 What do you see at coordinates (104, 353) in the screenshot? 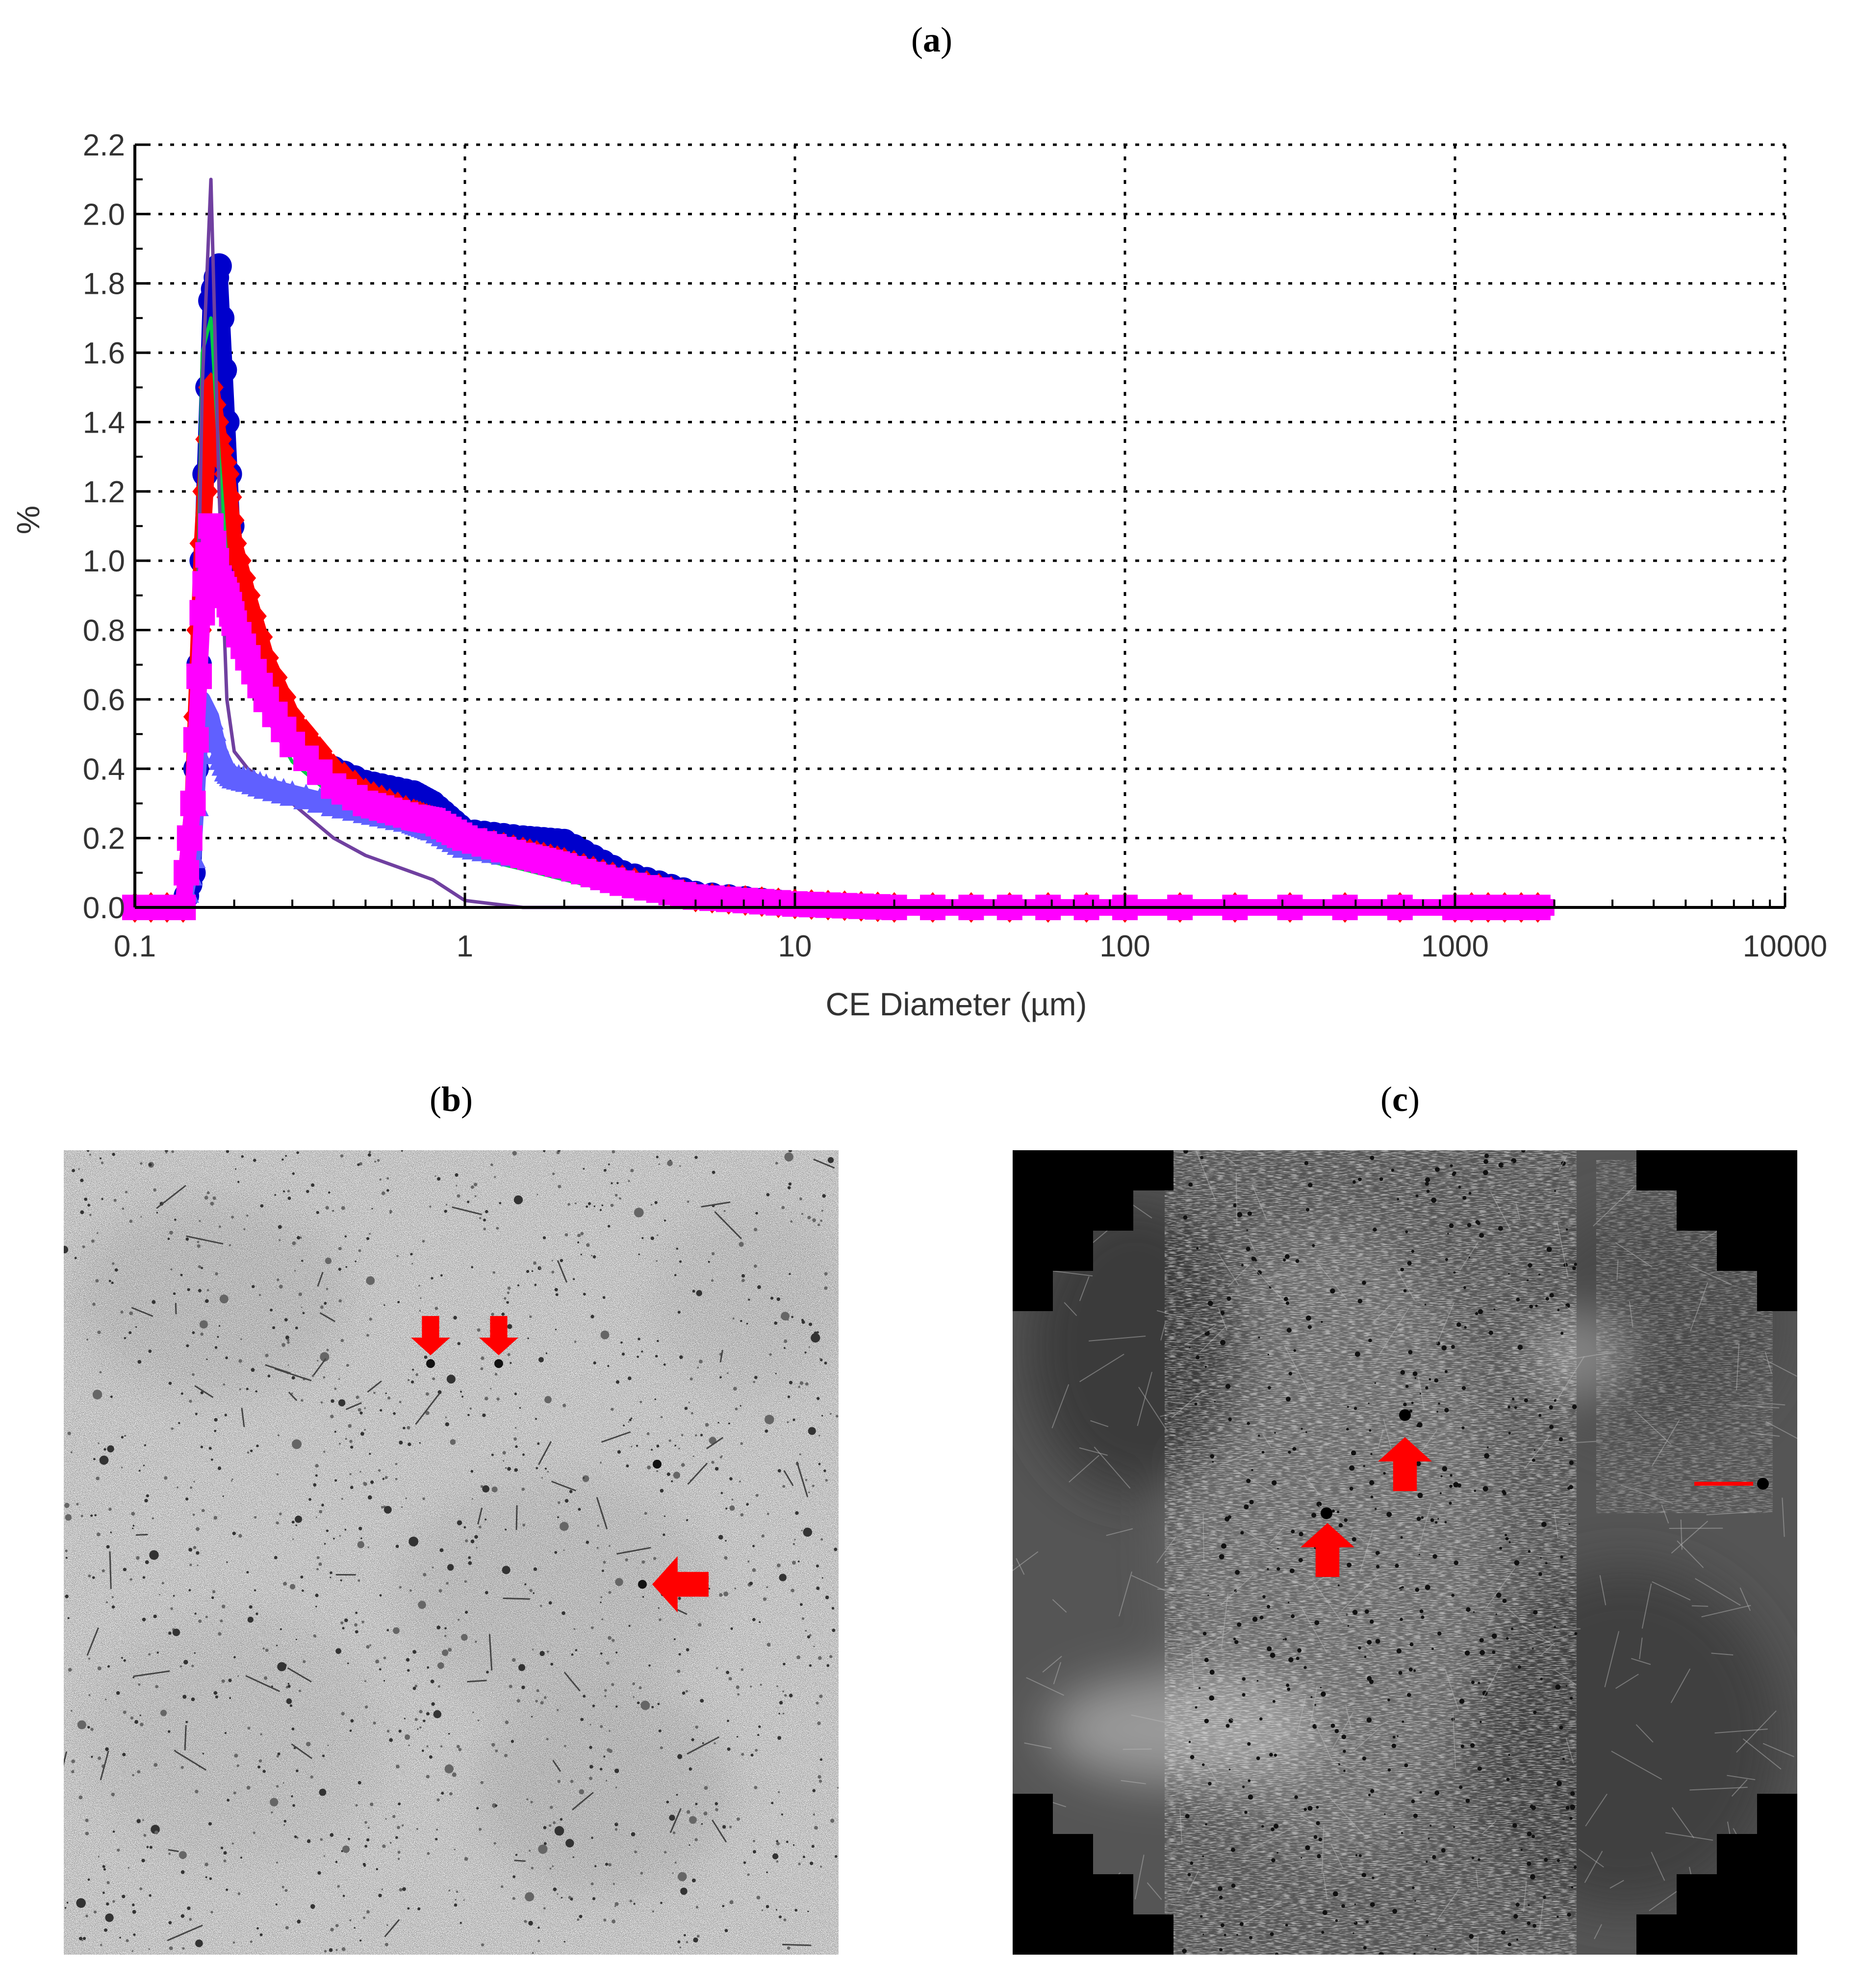
I see `y-tick-label: 1.6` at bounding box center [104, 353].